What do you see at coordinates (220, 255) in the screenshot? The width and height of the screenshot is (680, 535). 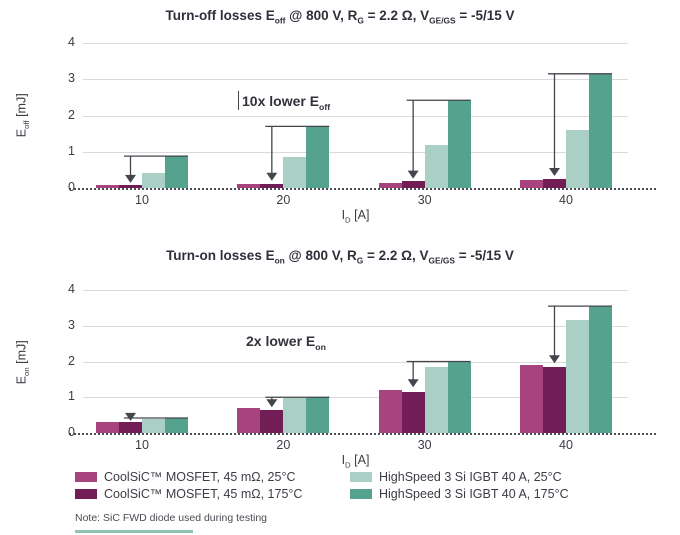 I see `title-text: Turn-on losses E` at bounding box center [220, 255].